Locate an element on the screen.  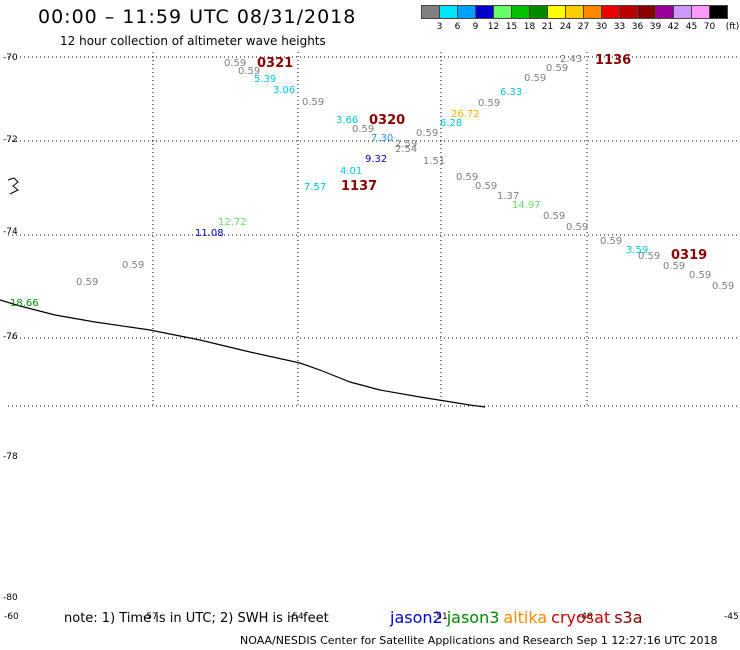
longitude-label: -48 is located at coordinates (585, 617).